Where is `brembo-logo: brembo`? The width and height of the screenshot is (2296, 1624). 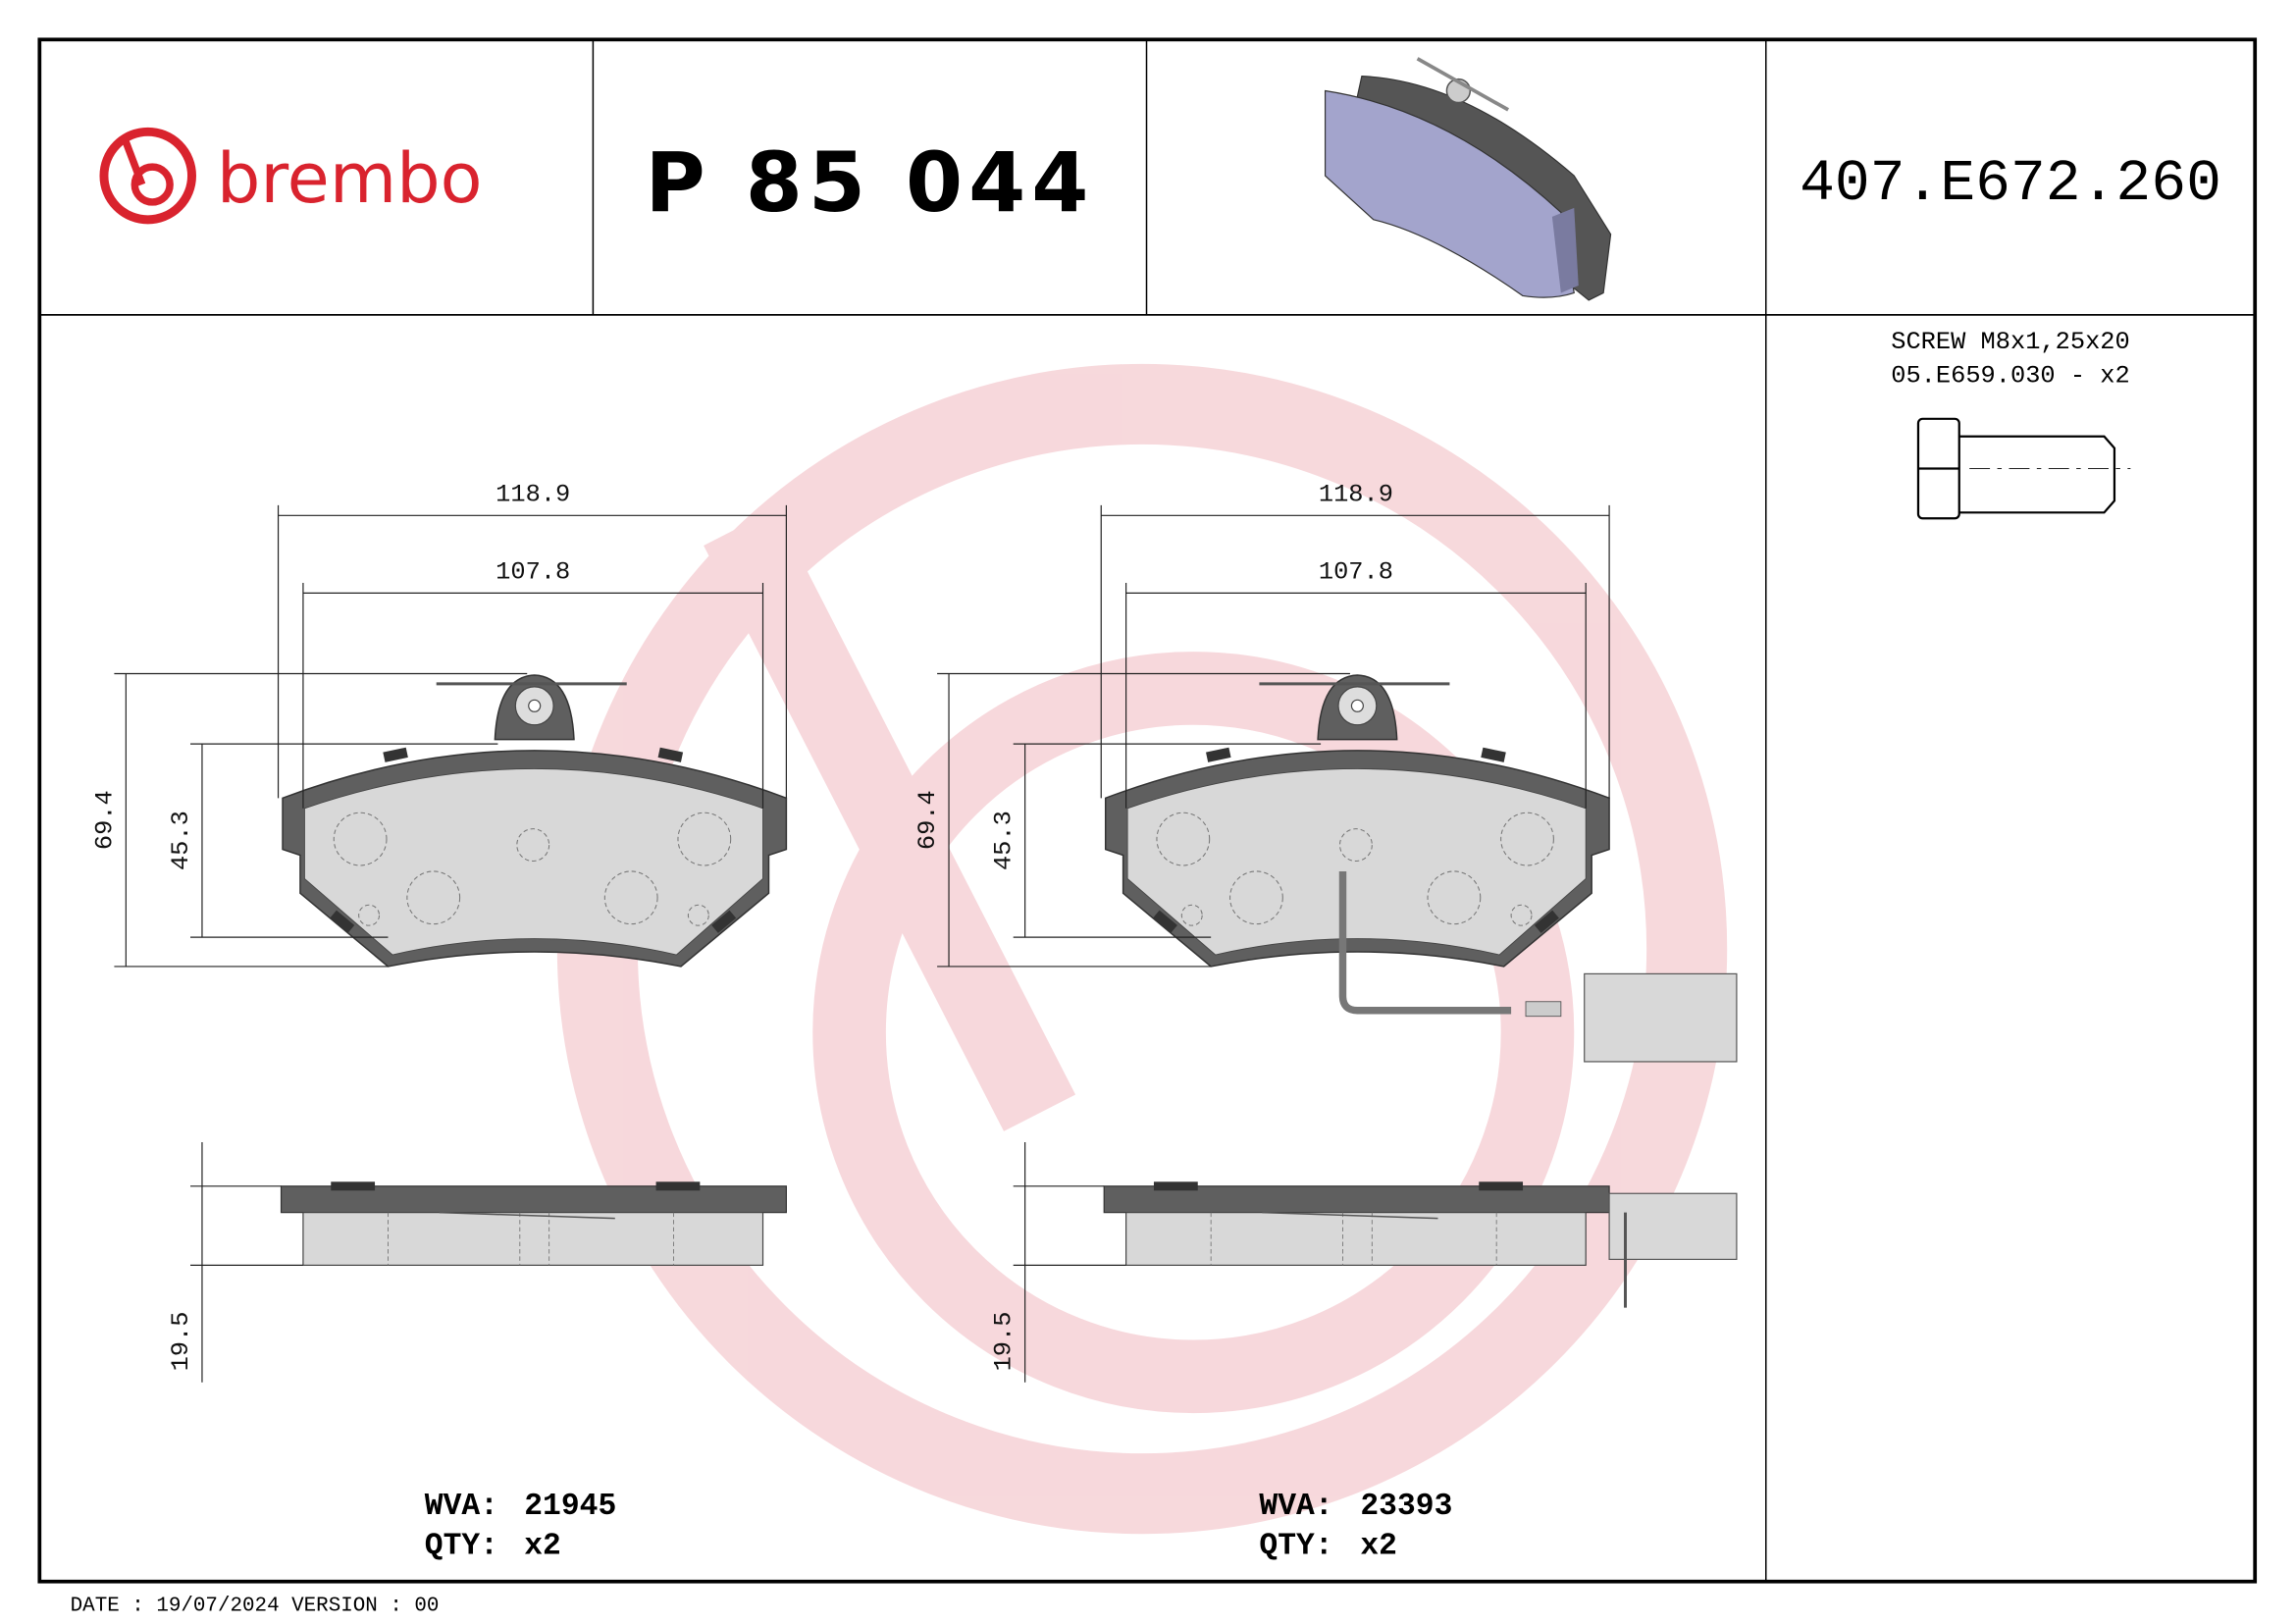
brembo-logo: brembo is located at coordinates (291, 176).